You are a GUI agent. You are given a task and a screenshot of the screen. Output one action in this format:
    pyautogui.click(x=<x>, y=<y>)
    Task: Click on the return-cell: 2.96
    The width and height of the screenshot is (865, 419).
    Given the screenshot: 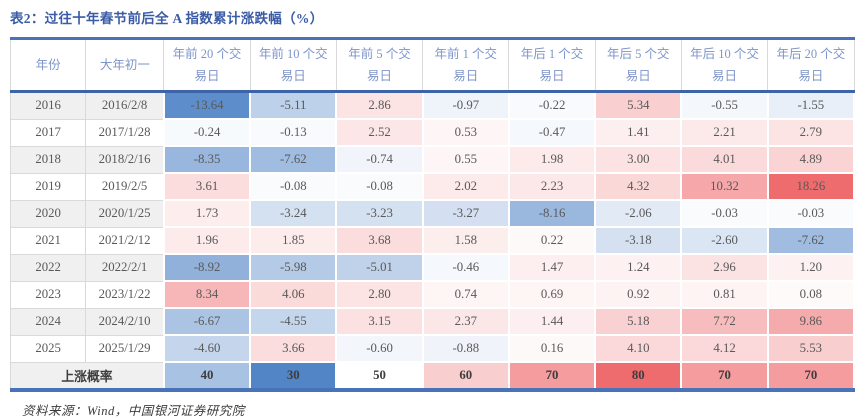 What is the action you would take?
    pyautogui.click(x=724, y=267)
    